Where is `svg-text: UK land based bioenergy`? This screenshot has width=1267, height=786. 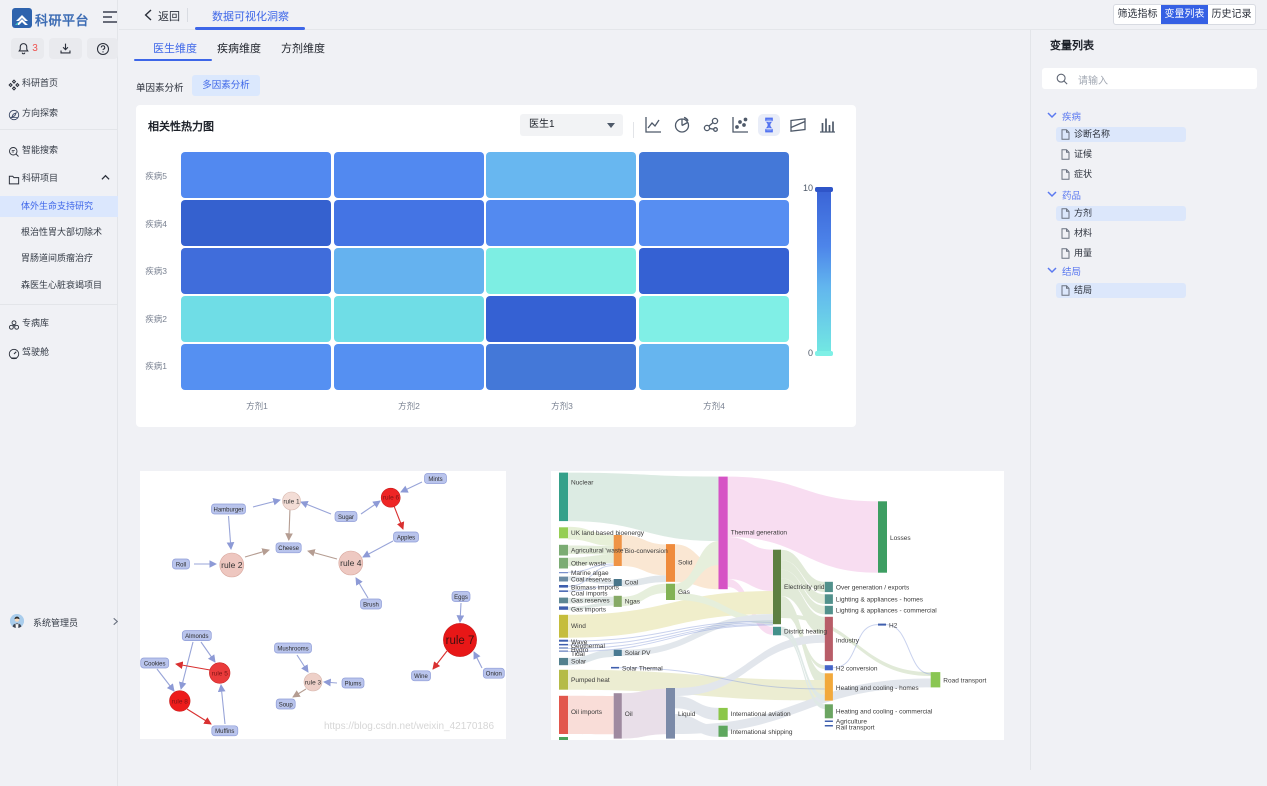 svg-text: UK land based bioenergy is located at coordinates (608, 533).